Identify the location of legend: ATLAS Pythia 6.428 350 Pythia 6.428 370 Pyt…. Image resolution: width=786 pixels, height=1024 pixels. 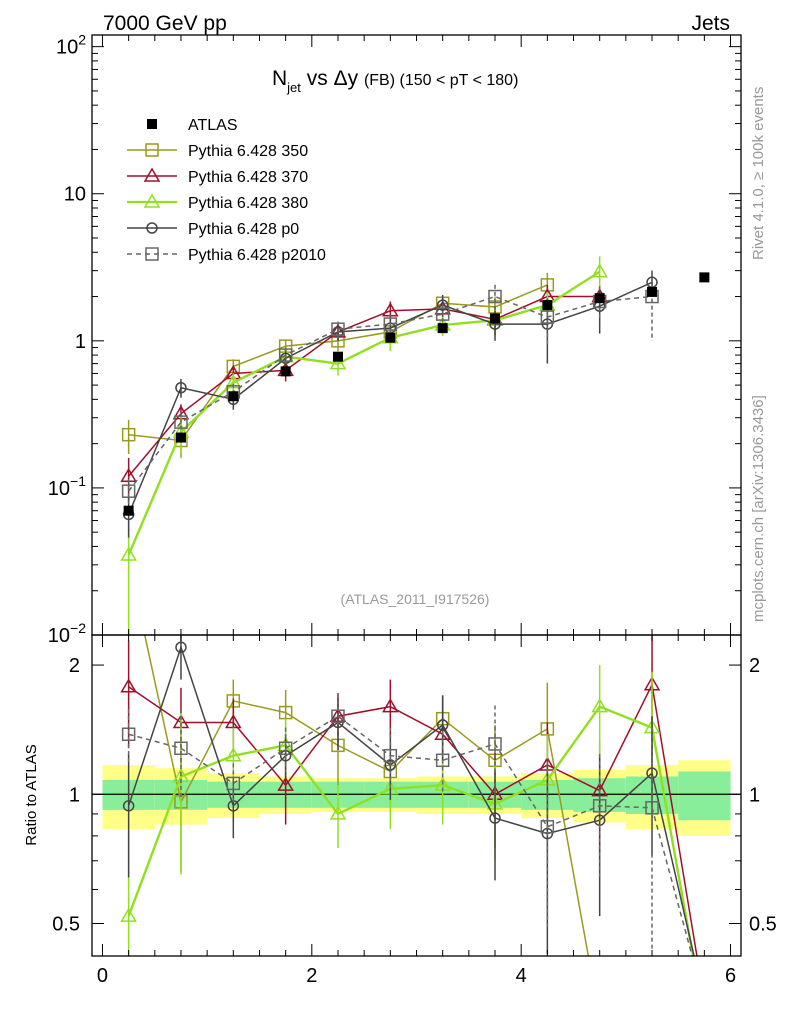
(226, 190).